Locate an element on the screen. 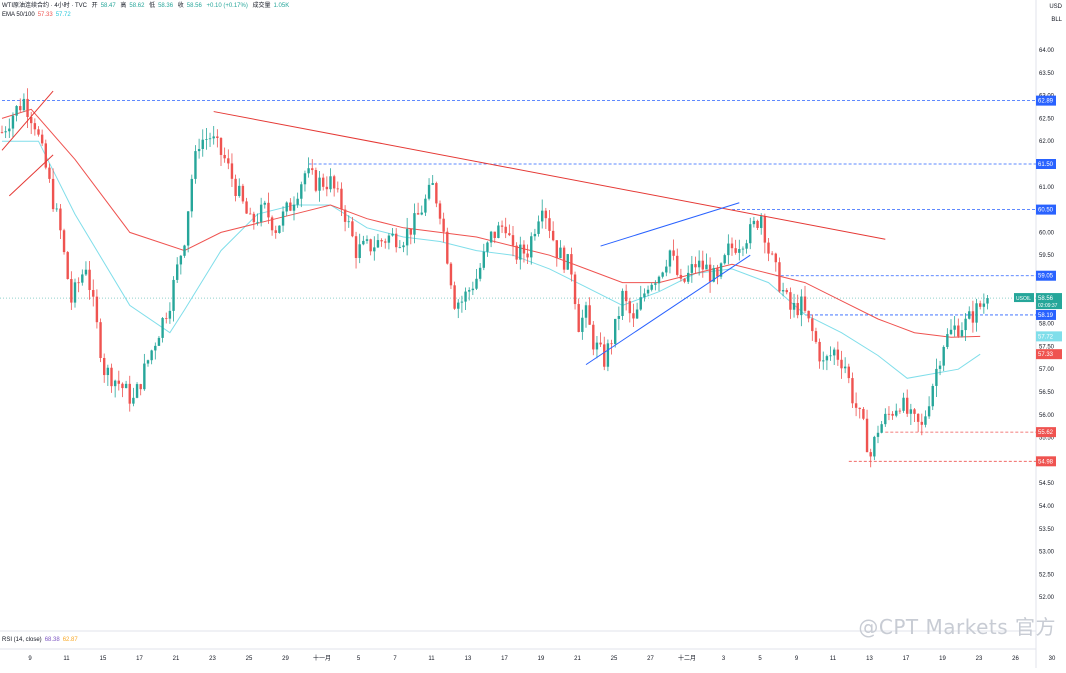 This screenshot has width=1066, height=673. high-label: 高 is located at coordinates (123, 6).